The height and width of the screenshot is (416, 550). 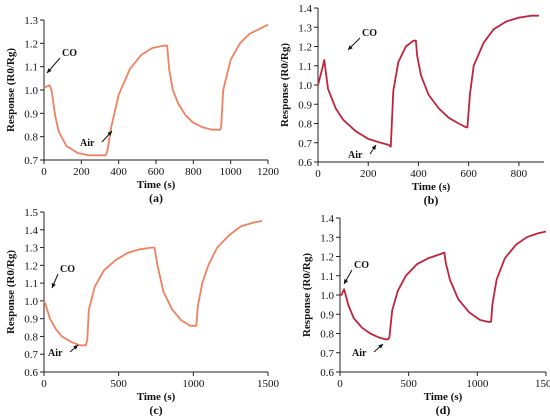 What do you see at coordinates (156, 185) in the screenshot?
I see `x-axis-title-a: Time (s)` at bounding box center [156, 185].